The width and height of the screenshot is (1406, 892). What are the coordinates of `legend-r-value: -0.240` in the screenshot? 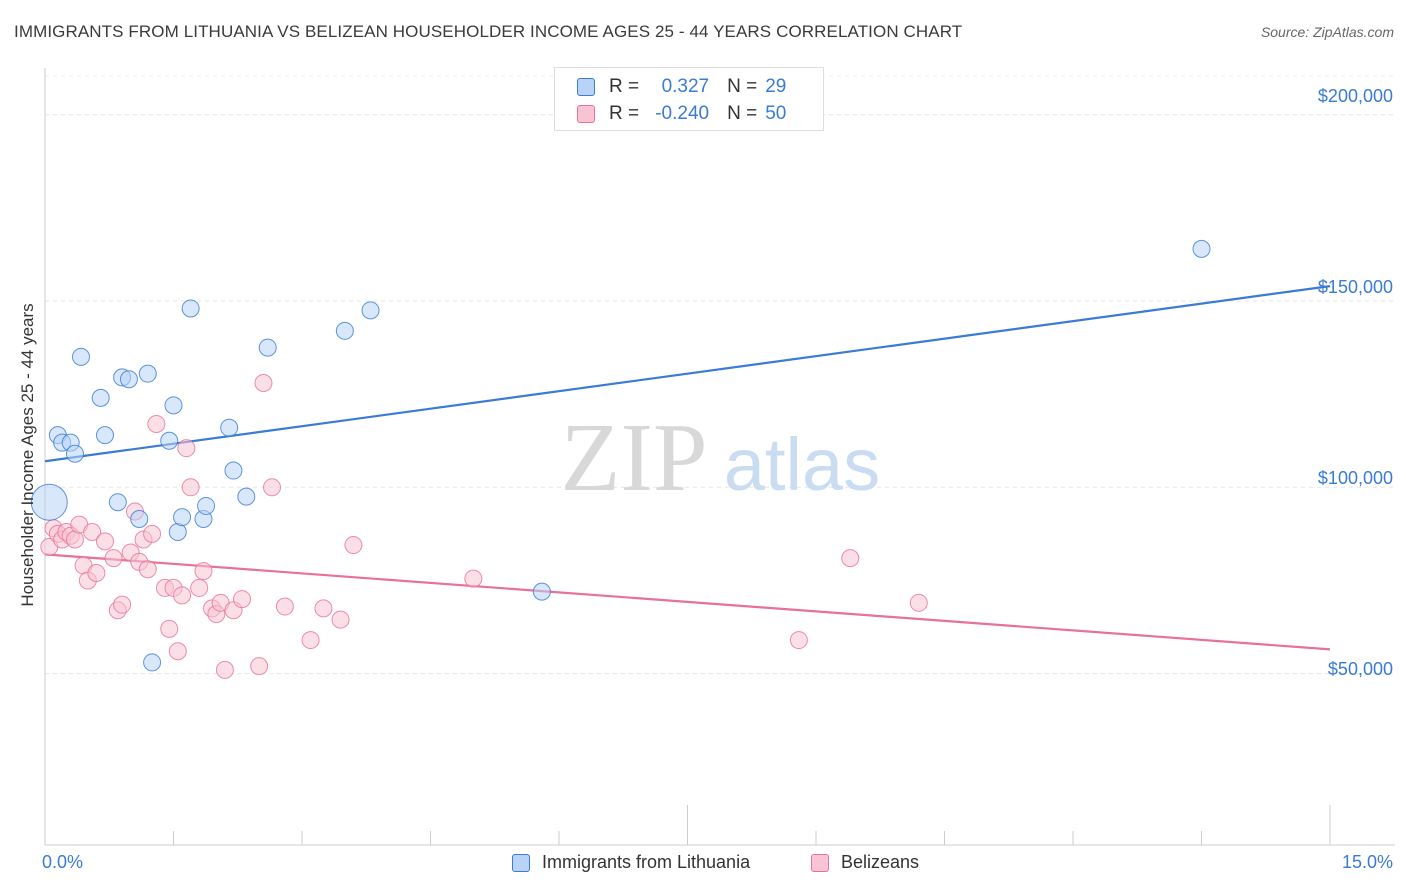 It's located at (682, 113).